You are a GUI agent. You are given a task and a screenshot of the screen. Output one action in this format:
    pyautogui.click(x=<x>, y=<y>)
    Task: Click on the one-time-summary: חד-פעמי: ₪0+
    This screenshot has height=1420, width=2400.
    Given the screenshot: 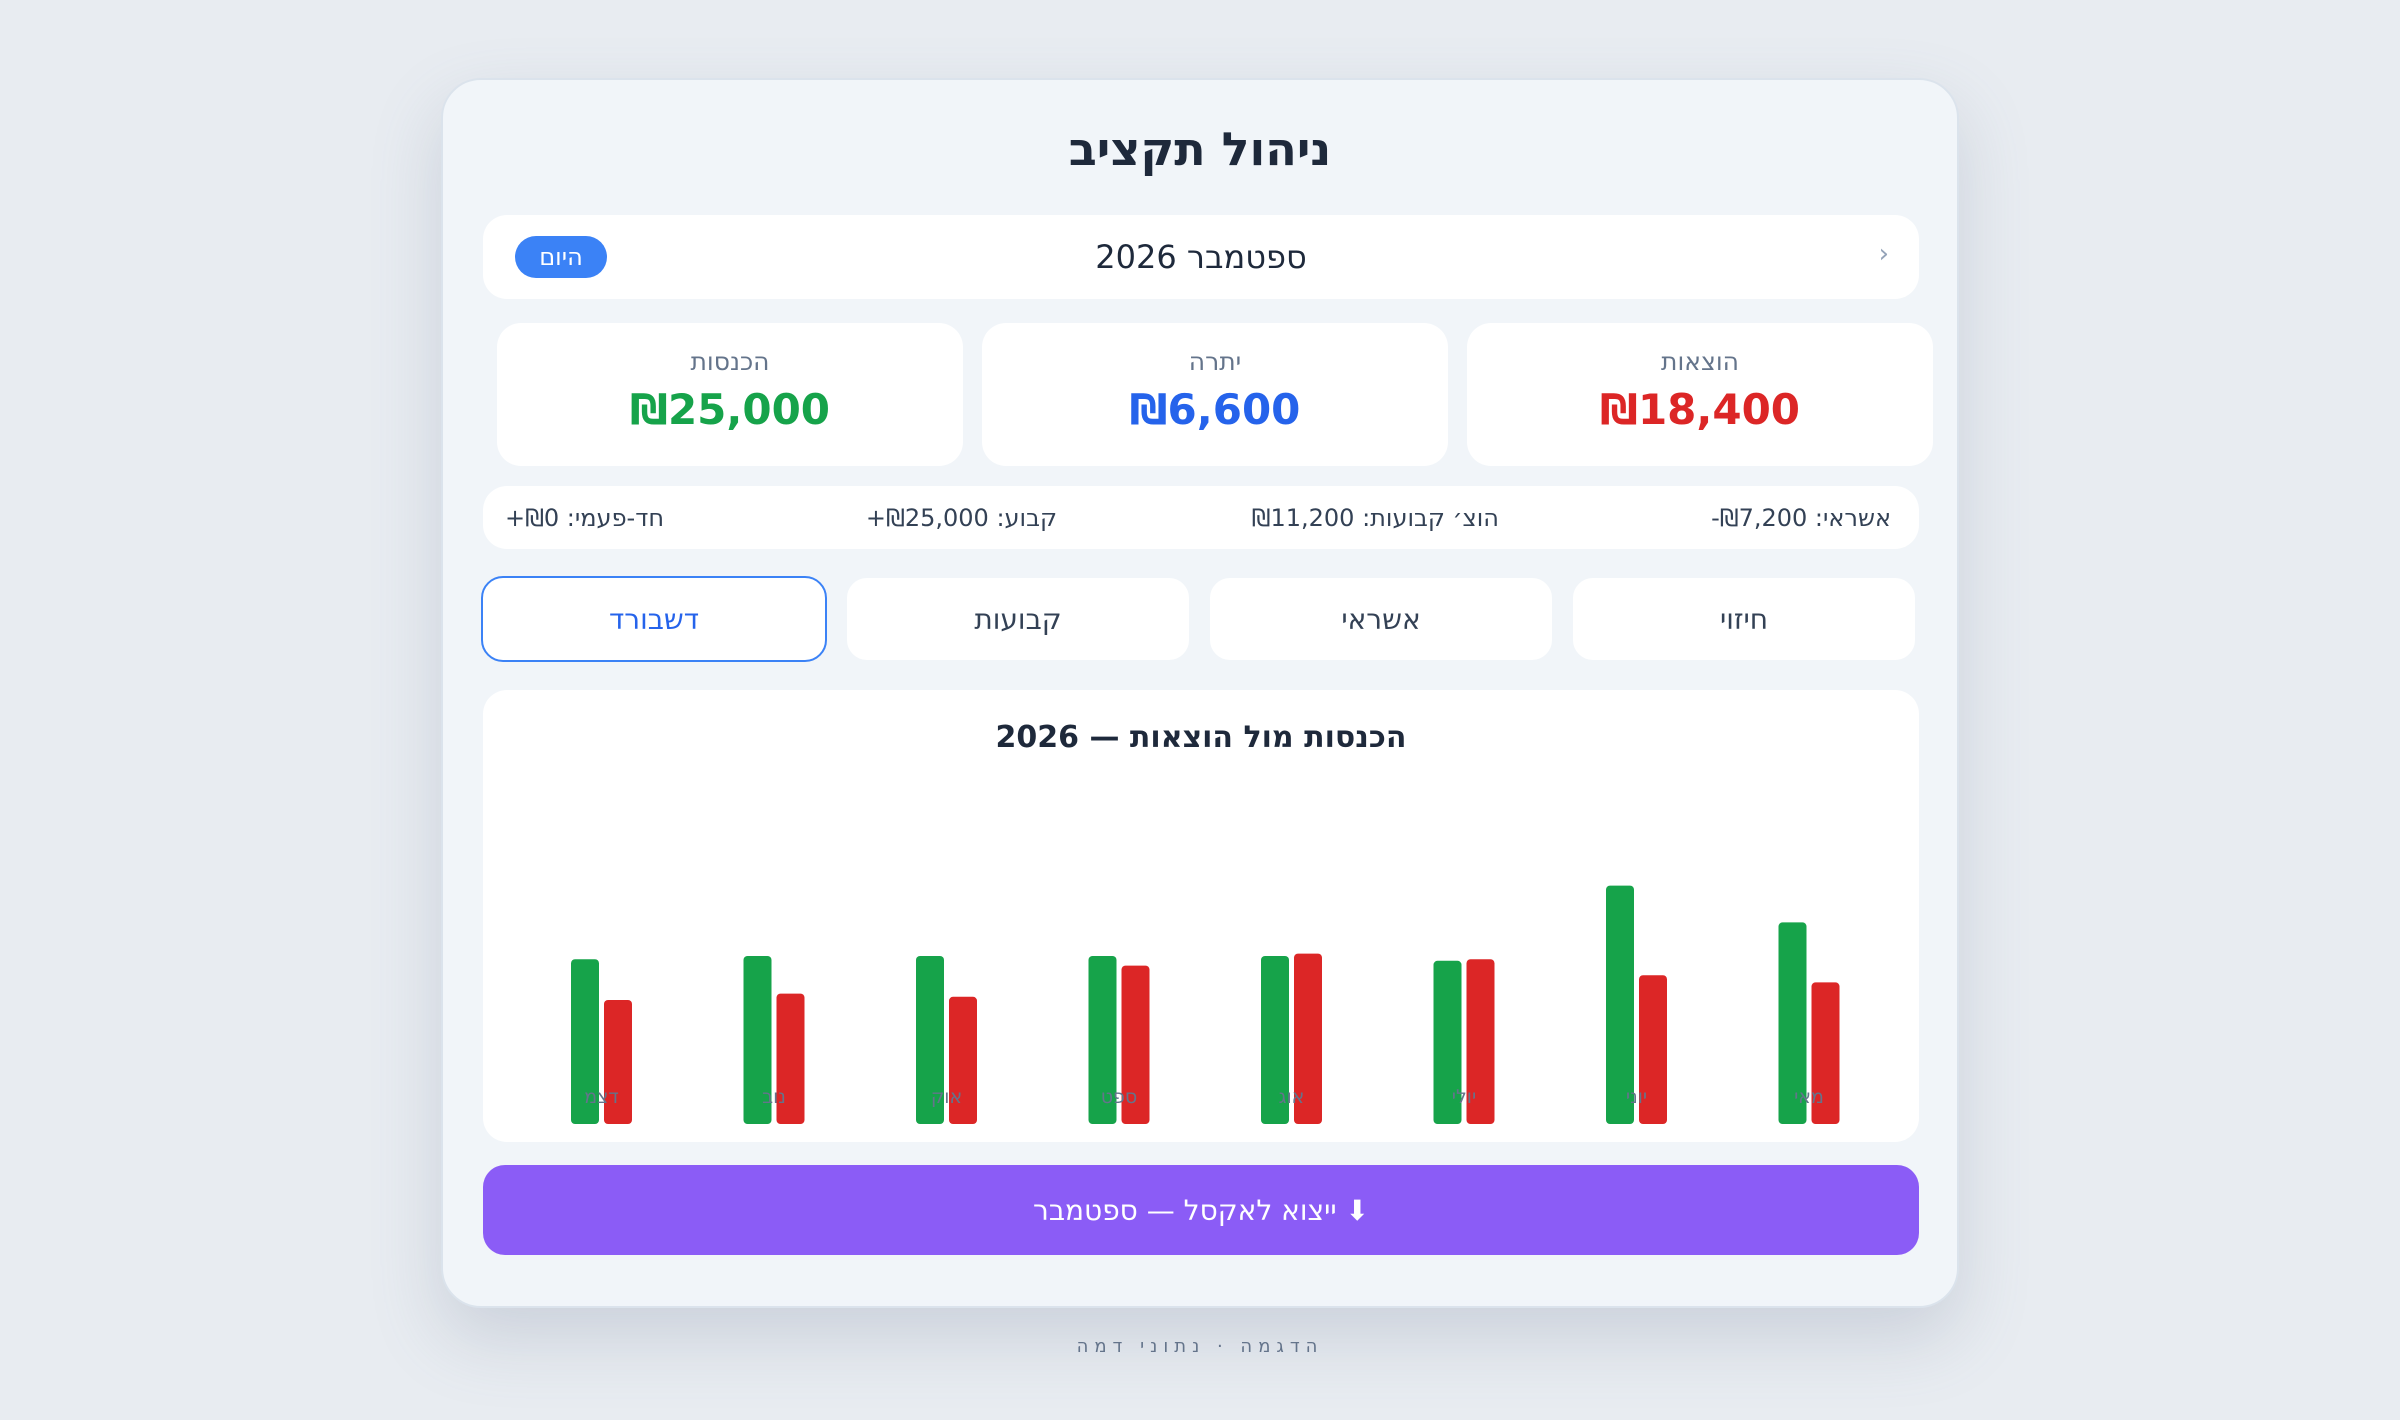 What is the action you would take?
    pyautogui.click(x=584, y=517)
    